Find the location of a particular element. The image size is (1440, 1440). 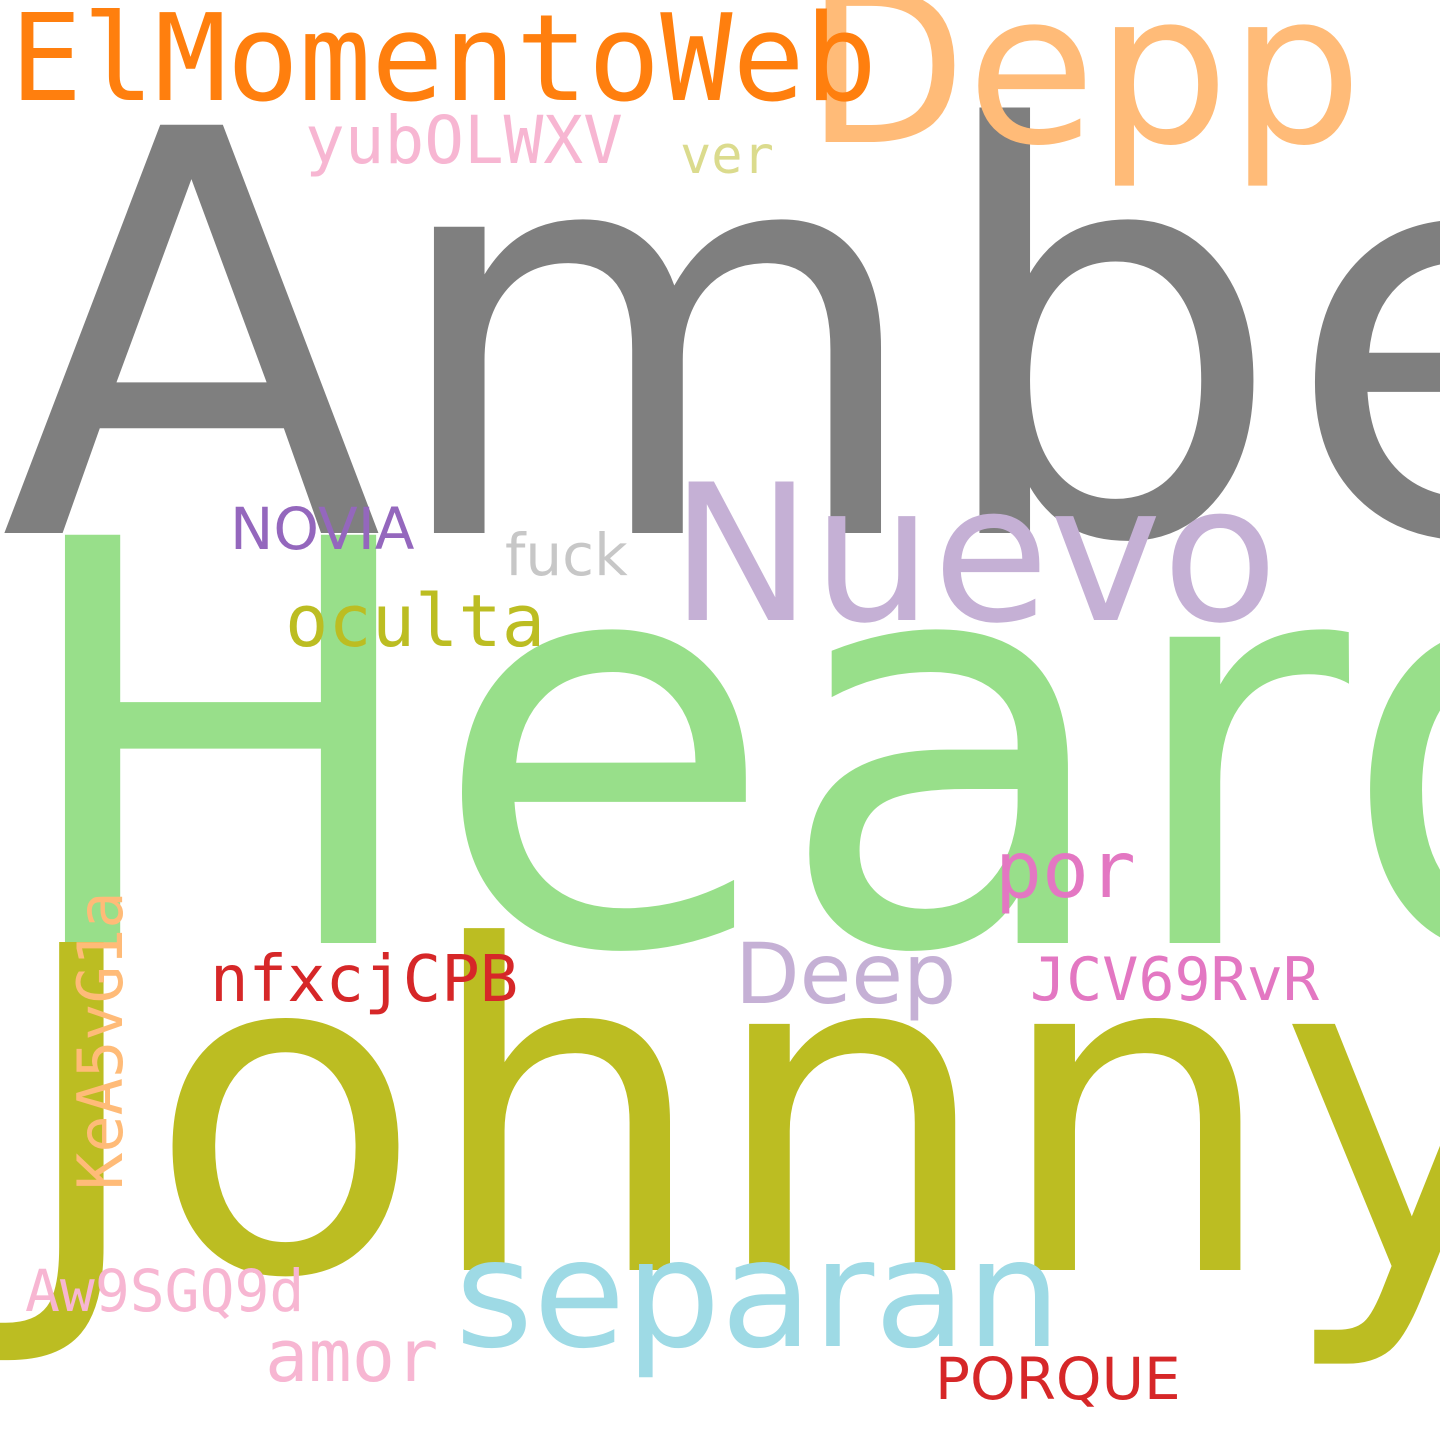

word-jcv69rvr: JCV69RvR is located at coordinates (1174, 980).